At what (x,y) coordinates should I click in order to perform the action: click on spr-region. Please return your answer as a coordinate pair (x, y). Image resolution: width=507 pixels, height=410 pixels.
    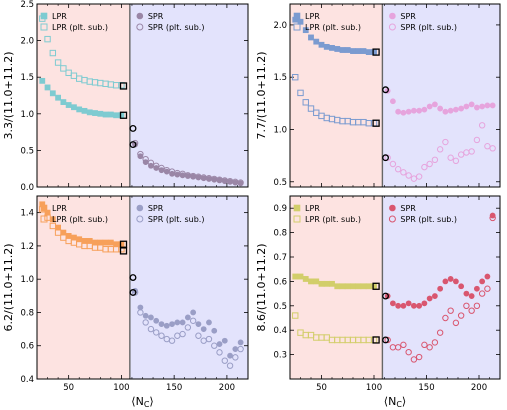
    Looking at the image, I should click on (188, 287).